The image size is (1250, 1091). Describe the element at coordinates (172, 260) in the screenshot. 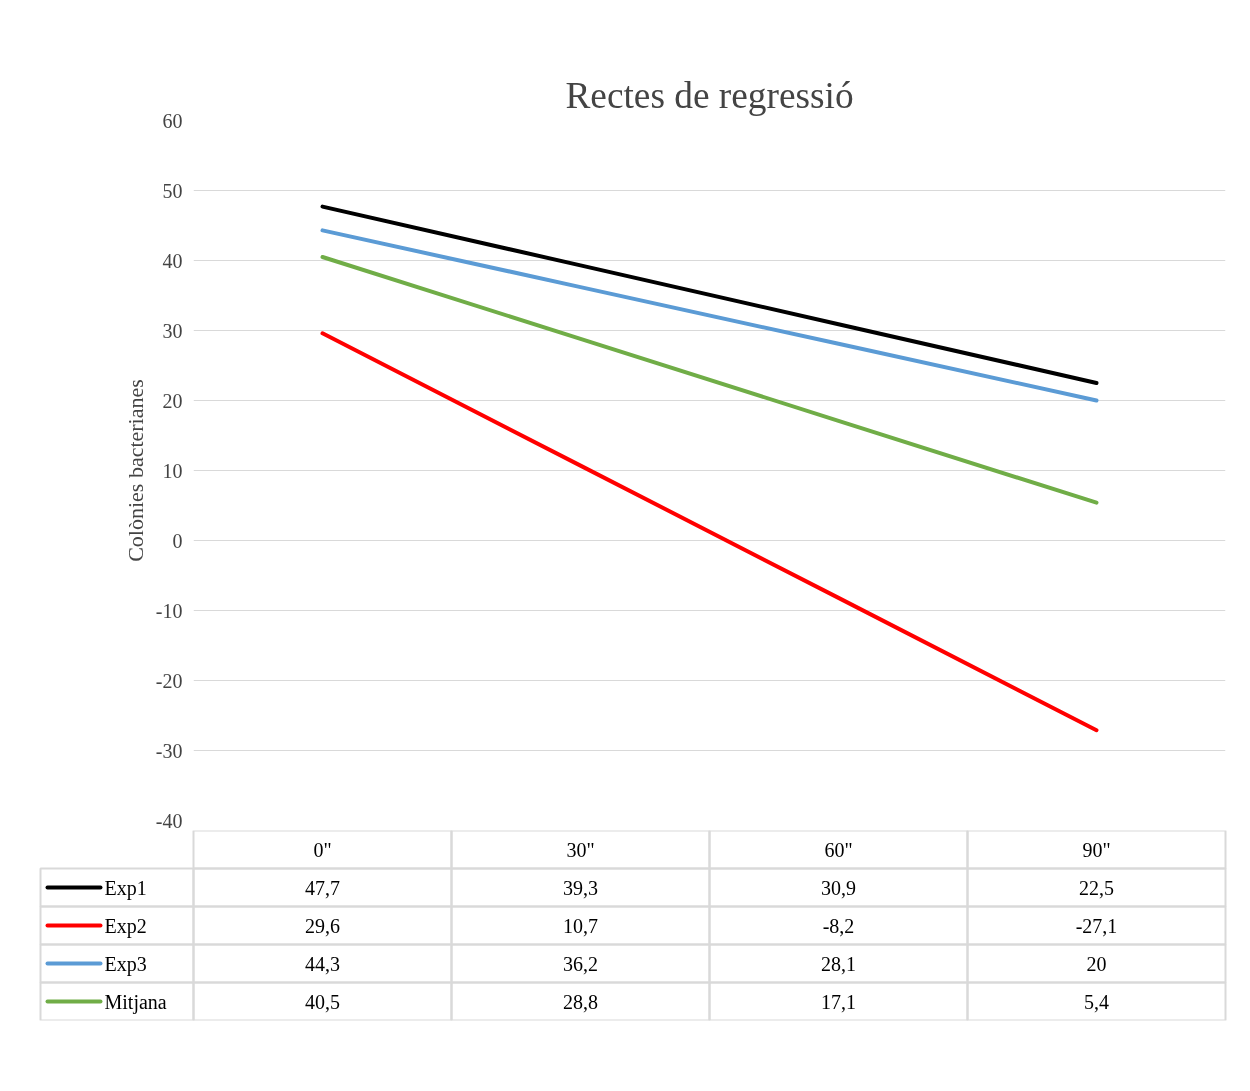

I see `y-tick-label: 40` at that location.